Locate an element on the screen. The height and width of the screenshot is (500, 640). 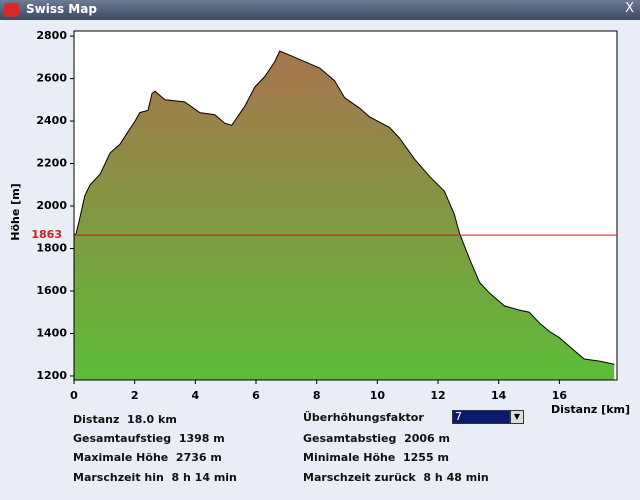
y-tick-label: 2600 is located at coordinates (51, 78).